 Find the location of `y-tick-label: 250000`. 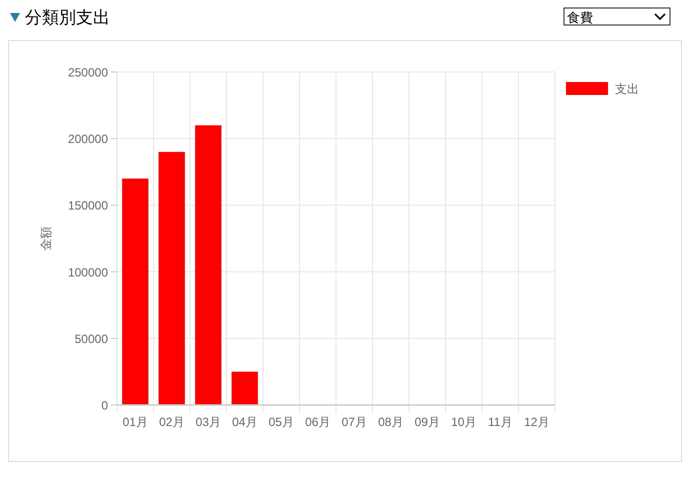

y-tick-label: 250000 is located at coordinates (88, 73).